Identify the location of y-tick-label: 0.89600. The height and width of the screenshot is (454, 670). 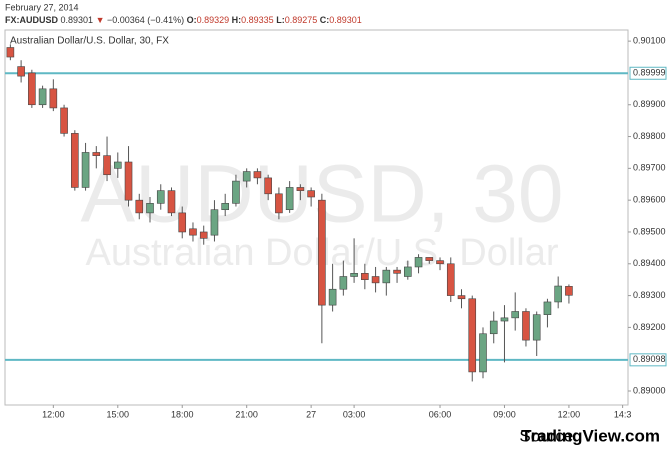
(649, 200).